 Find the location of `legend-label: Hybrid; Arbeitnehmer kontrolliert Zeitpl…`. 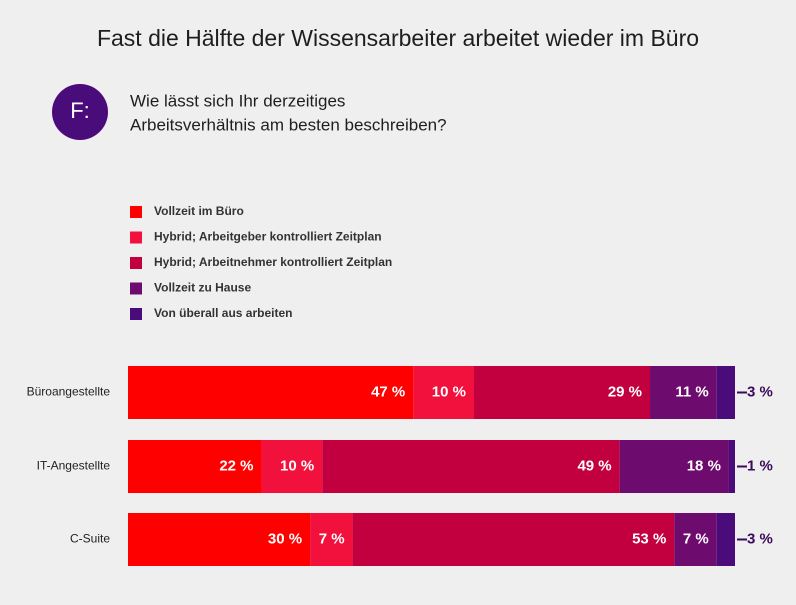

legend-label: Hybrid; Arbeitnehmer kontrolliert Zeitpl… is located at coordinates (273, 262).